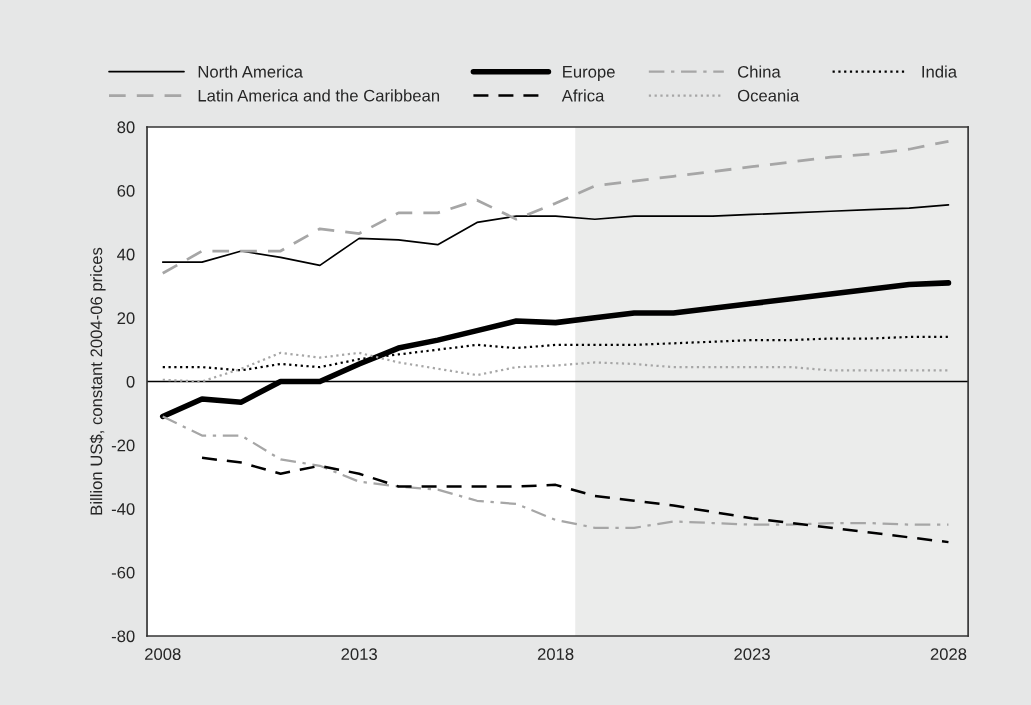 The height and width of the screenshot is (705, 1031). I want to click on y-tick-label: 40, so click(126, 254).